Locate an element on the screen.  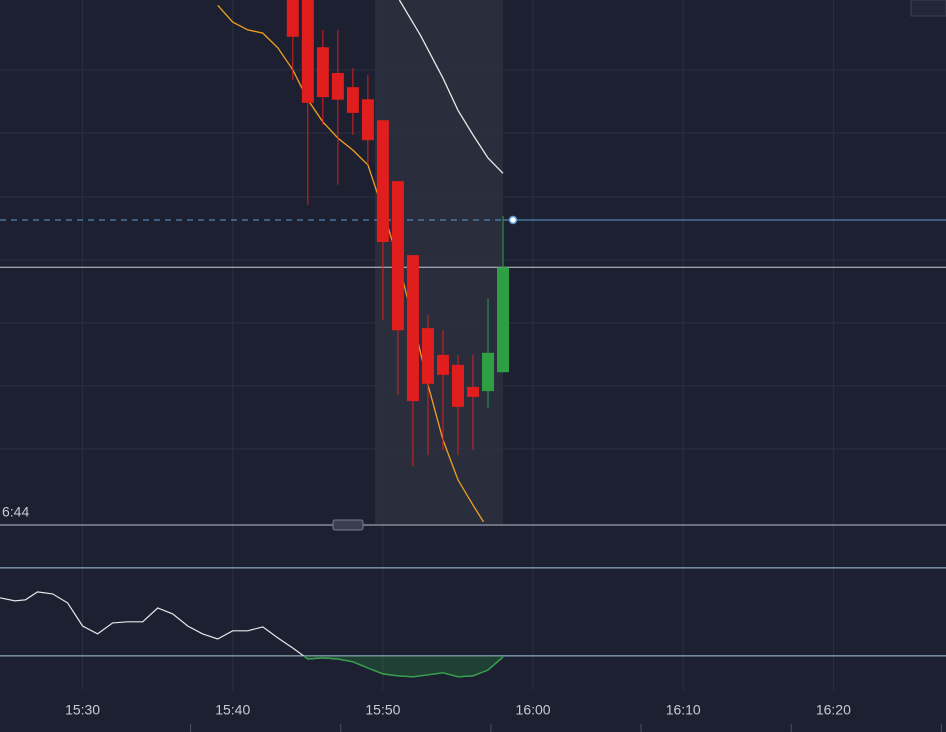
panel-handle is located at coordinates (348, 525).